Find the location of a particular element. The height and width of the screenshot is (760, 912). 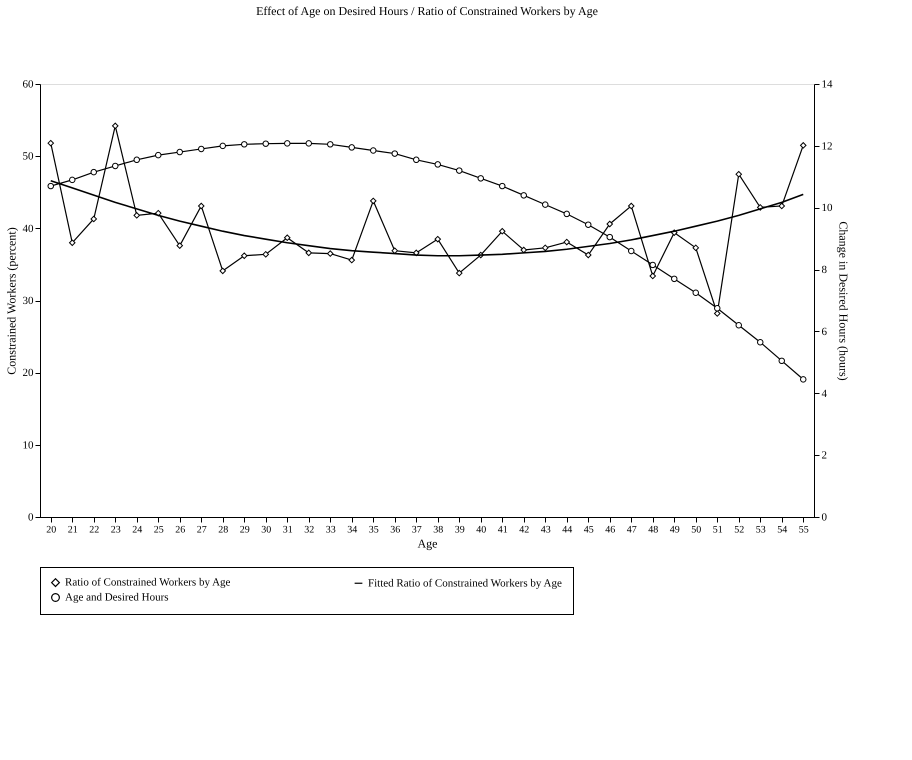

x-tick-label: 31 is located at coordinates (287, 530).